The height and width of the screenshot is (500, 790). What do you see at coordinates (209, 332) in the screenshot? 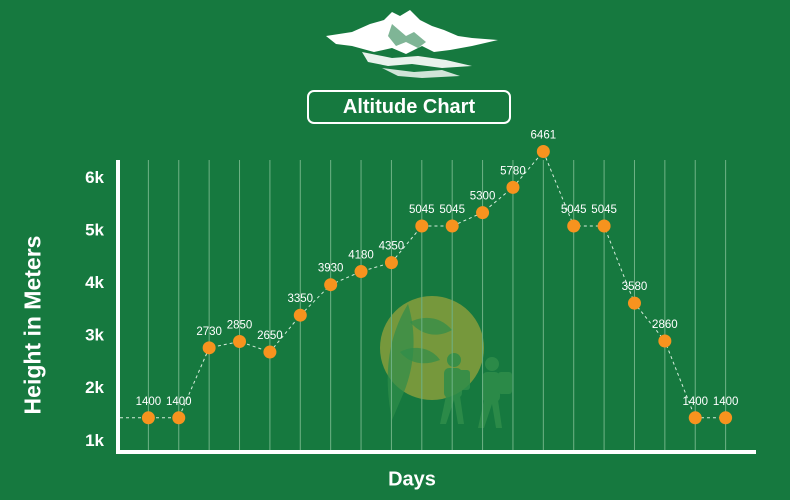
I see `data-label: 2730` at bounding box center [209, 332].